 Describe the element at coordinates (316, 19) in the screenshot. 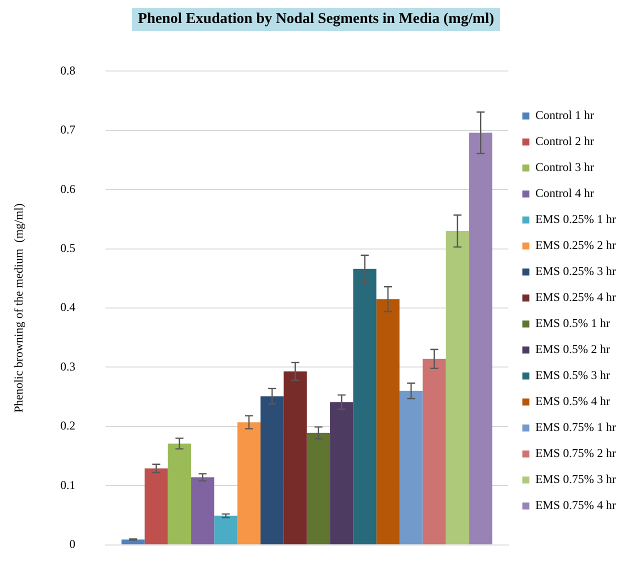

I see `chart-title: Phenol Exudation by Nodal Segments in Media (mg/ml)` at that location.